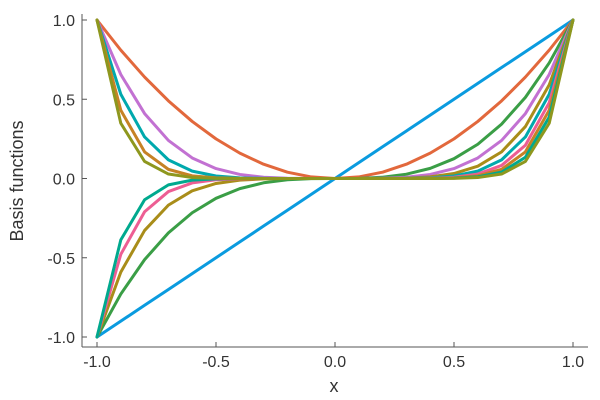 The height and width of the screenshot is (400, 600). Describe the element at coordinates (64, 21) in the screenshot. I see `y-tick-label: 1.0` at that location.